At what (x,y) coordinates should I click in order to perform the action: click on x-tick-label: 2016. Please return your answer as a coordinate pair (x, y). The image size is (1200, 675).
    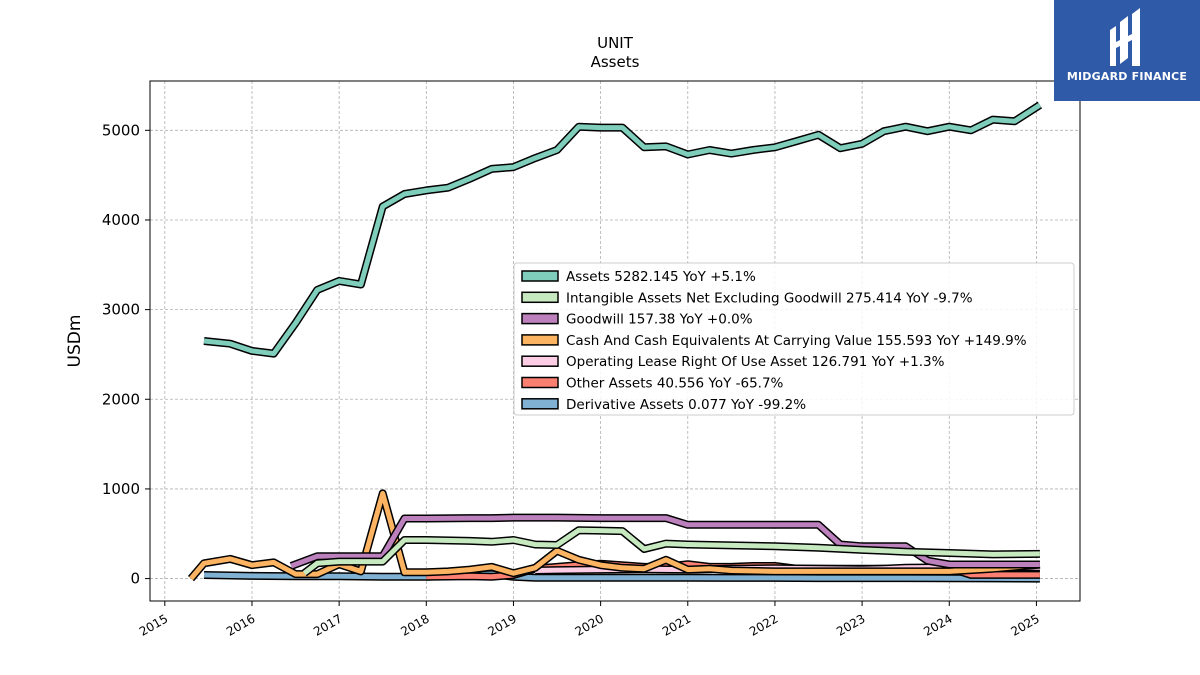
    Looking at the image, I should click on (240, 624).